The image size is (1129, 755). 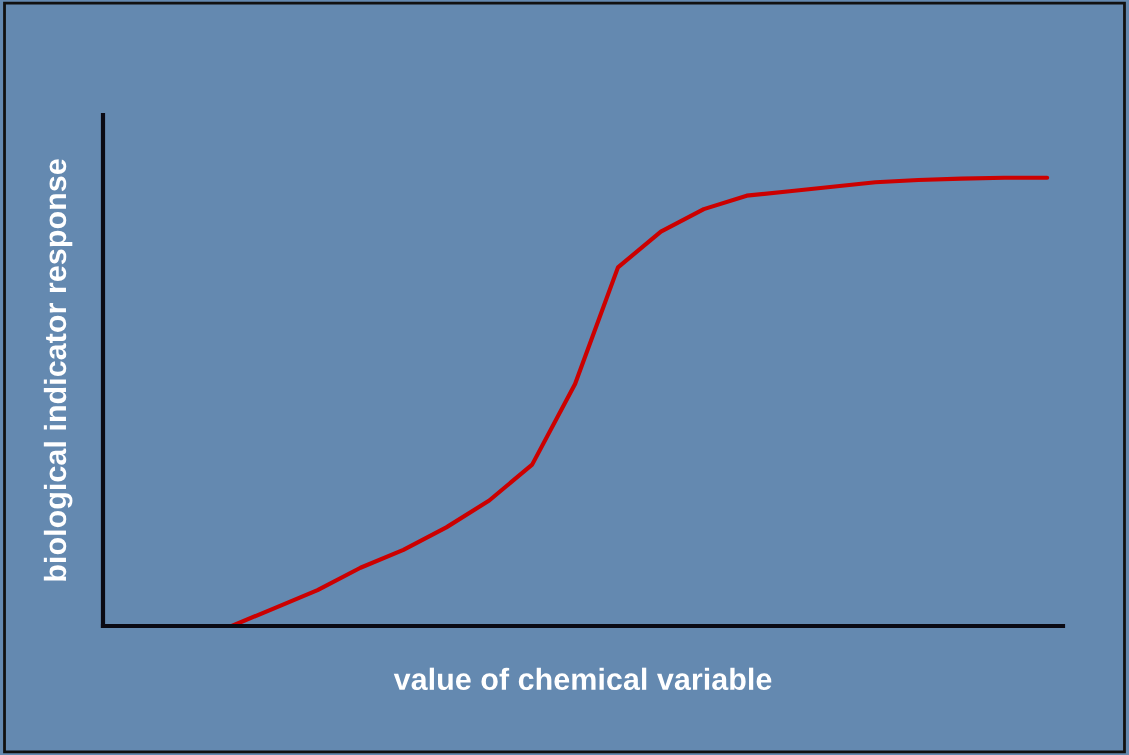 What do you see at coordinates (58, 370) in the screenshot?
I see `y-axis-title: biological indicator response` at bounding box center [58, 370].